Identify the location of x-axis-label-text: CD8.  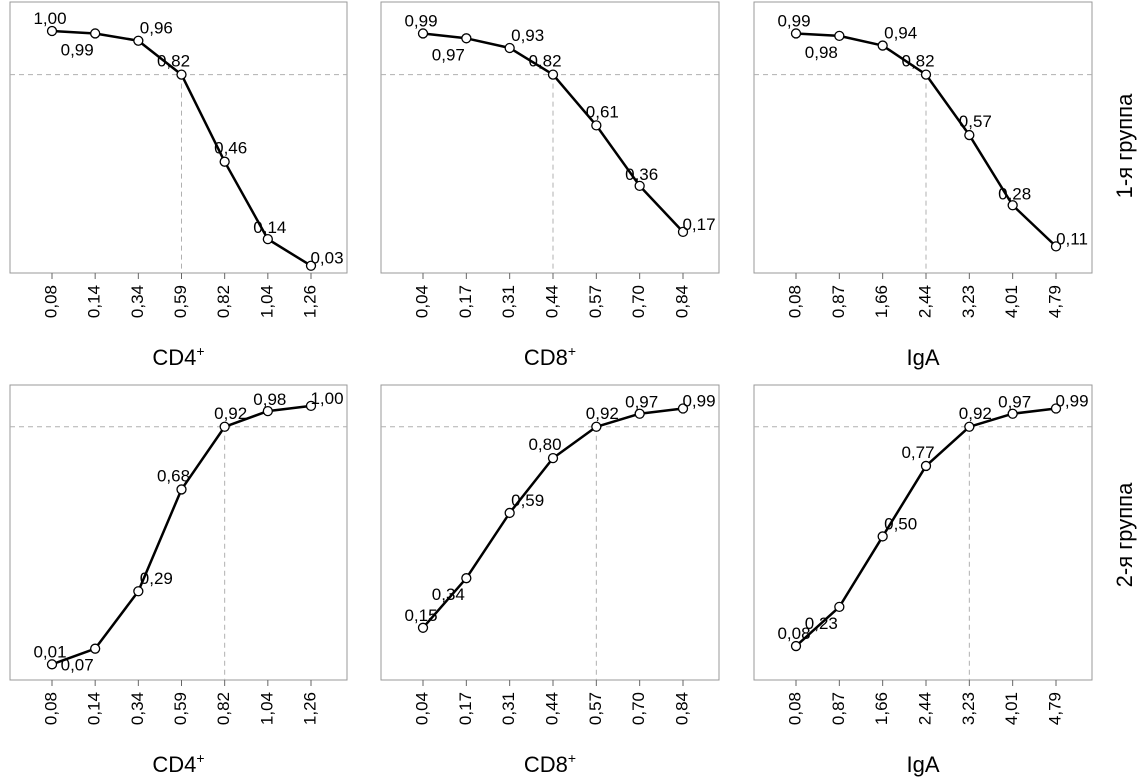
(546, 764).